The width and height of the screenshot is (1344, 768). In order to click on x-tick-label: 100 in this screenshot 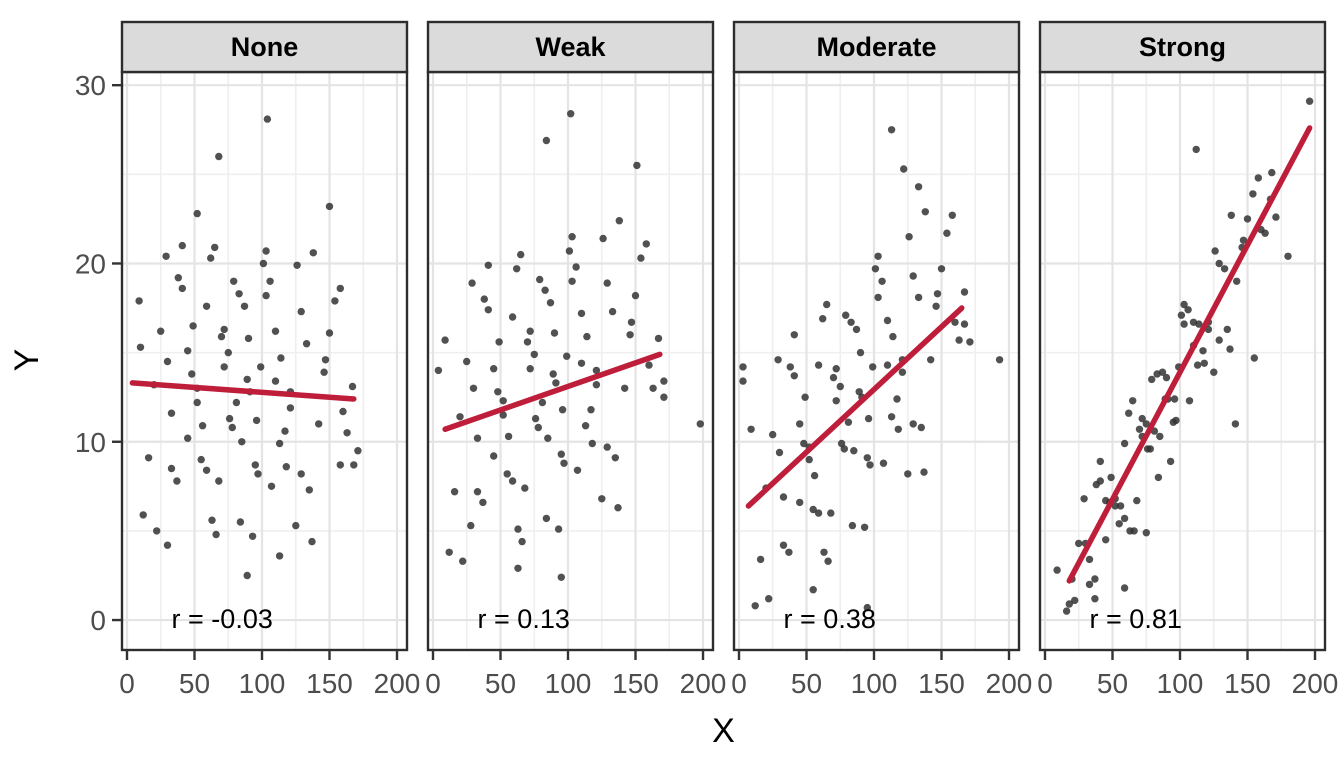, I will do `click(568, 683)`.